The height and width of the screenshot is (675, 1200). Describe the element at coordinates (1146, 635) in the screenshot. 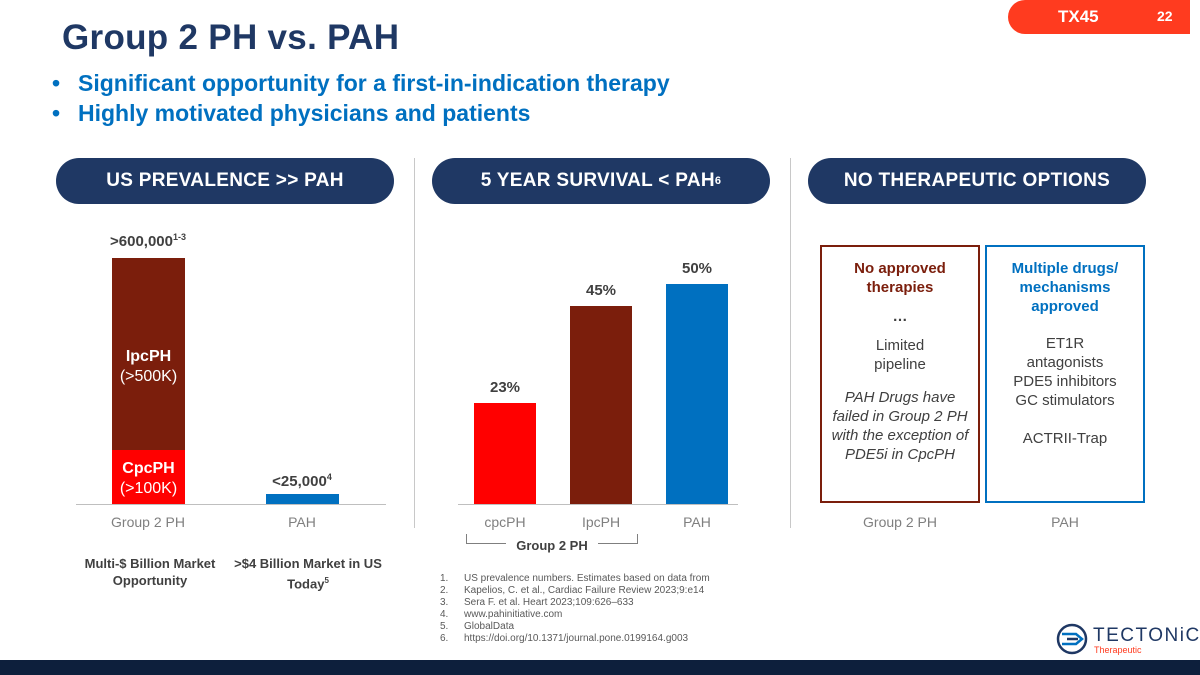

I see `logo-name: TECTONiC` at that location.